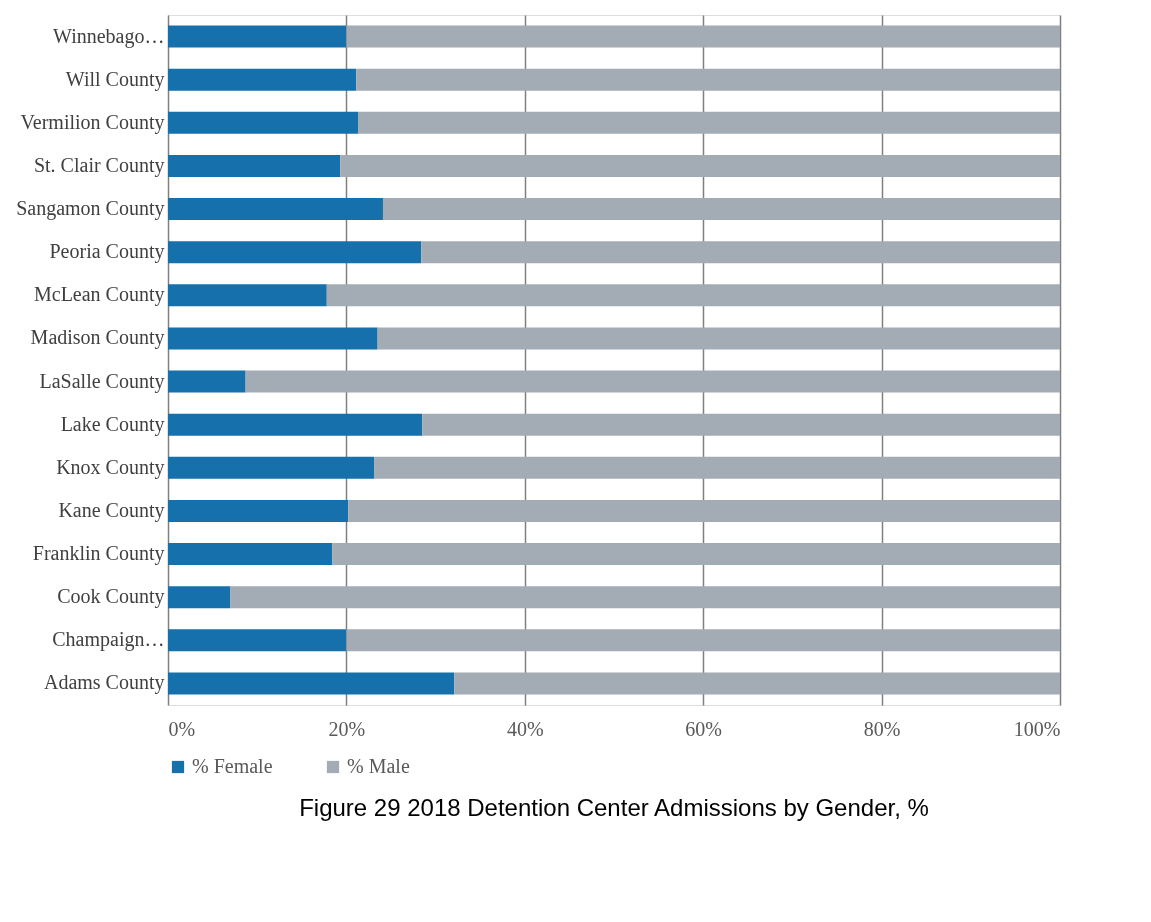 The height and width of the screenshot is (922, 1151). Describe the element at coordinates (112, 424) in the screenshot. I see `y-tick-label: Lake County` at that location.